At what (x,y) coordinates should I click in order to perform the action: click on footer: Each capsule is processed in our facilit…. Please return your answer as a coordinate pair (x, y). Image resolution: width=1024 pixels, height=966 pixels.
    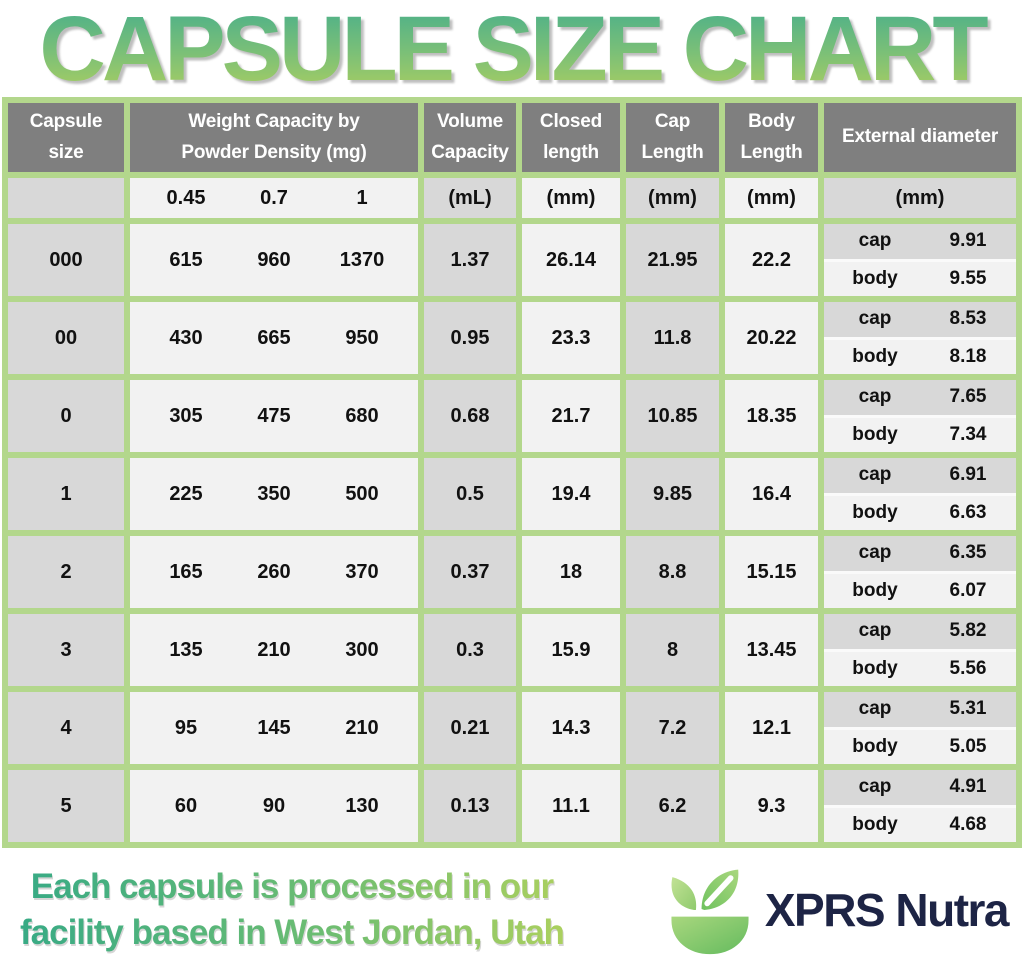
    Looking at the image, I should click on (512, 907).